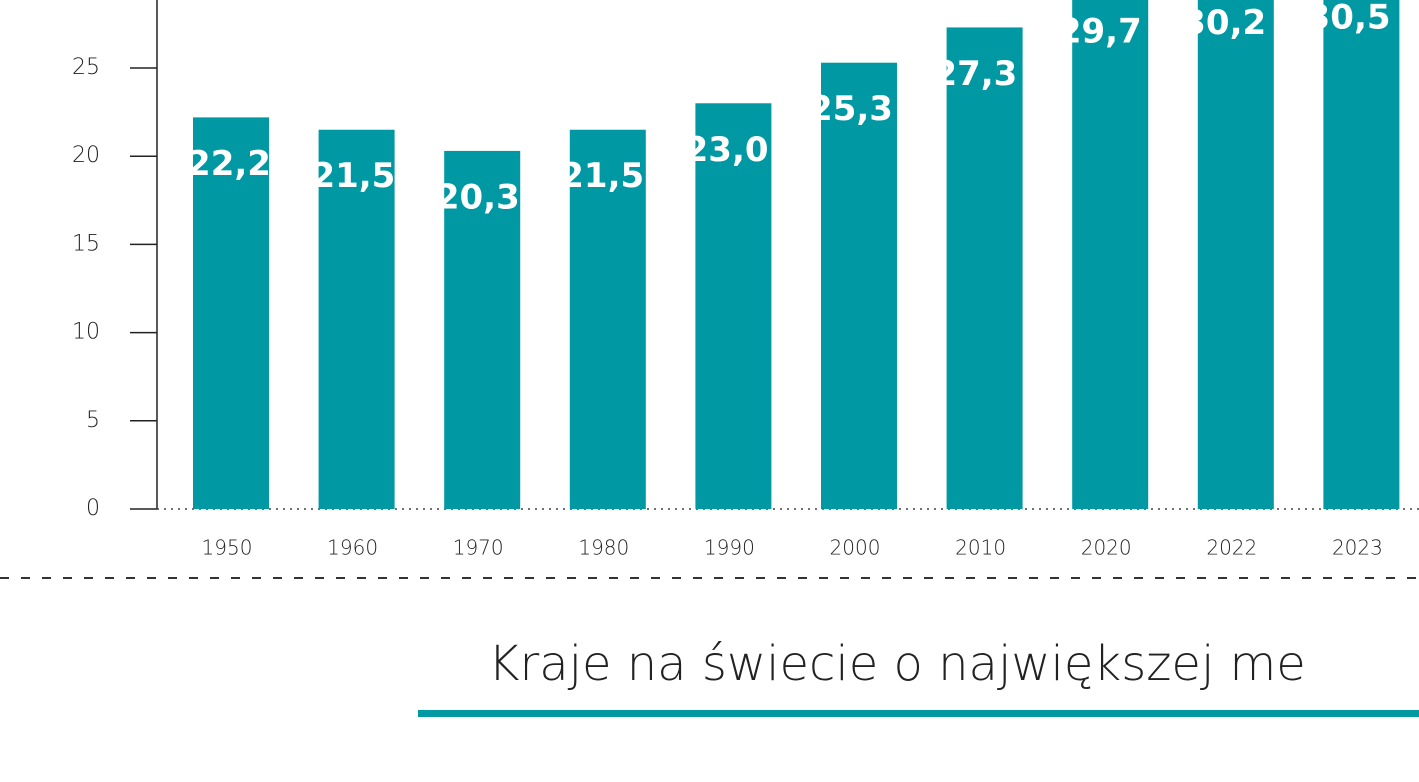 This screenshot has width=1419, height=782. I want to click on y-tick-label: 10, so click(86, 332).